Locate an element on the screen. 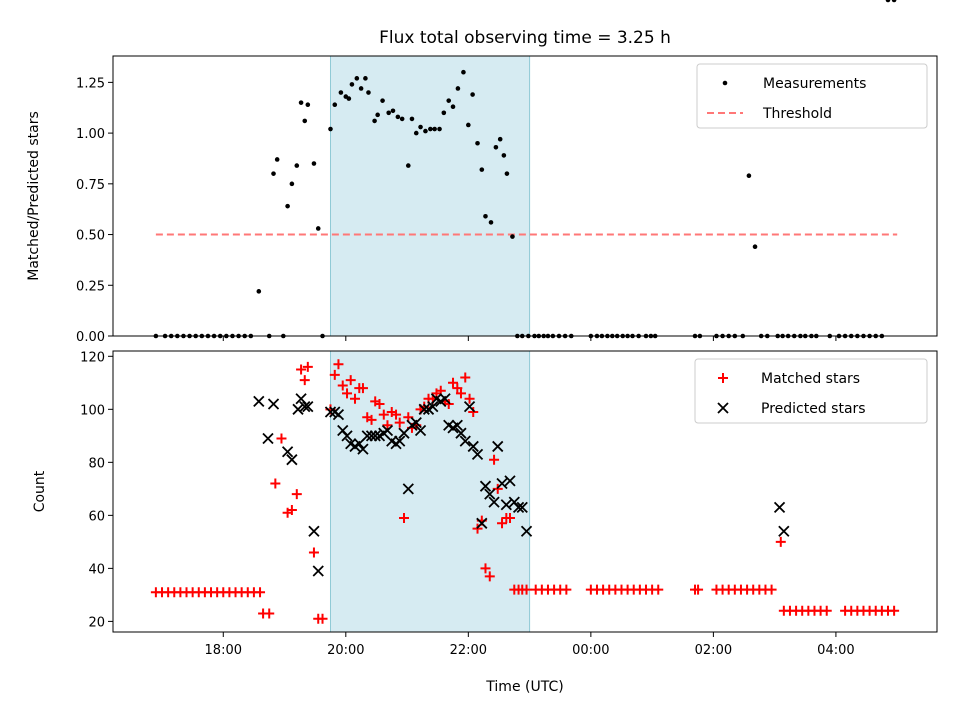  x-axis-label: Time (UTC) is located at coordinates (524, 687).